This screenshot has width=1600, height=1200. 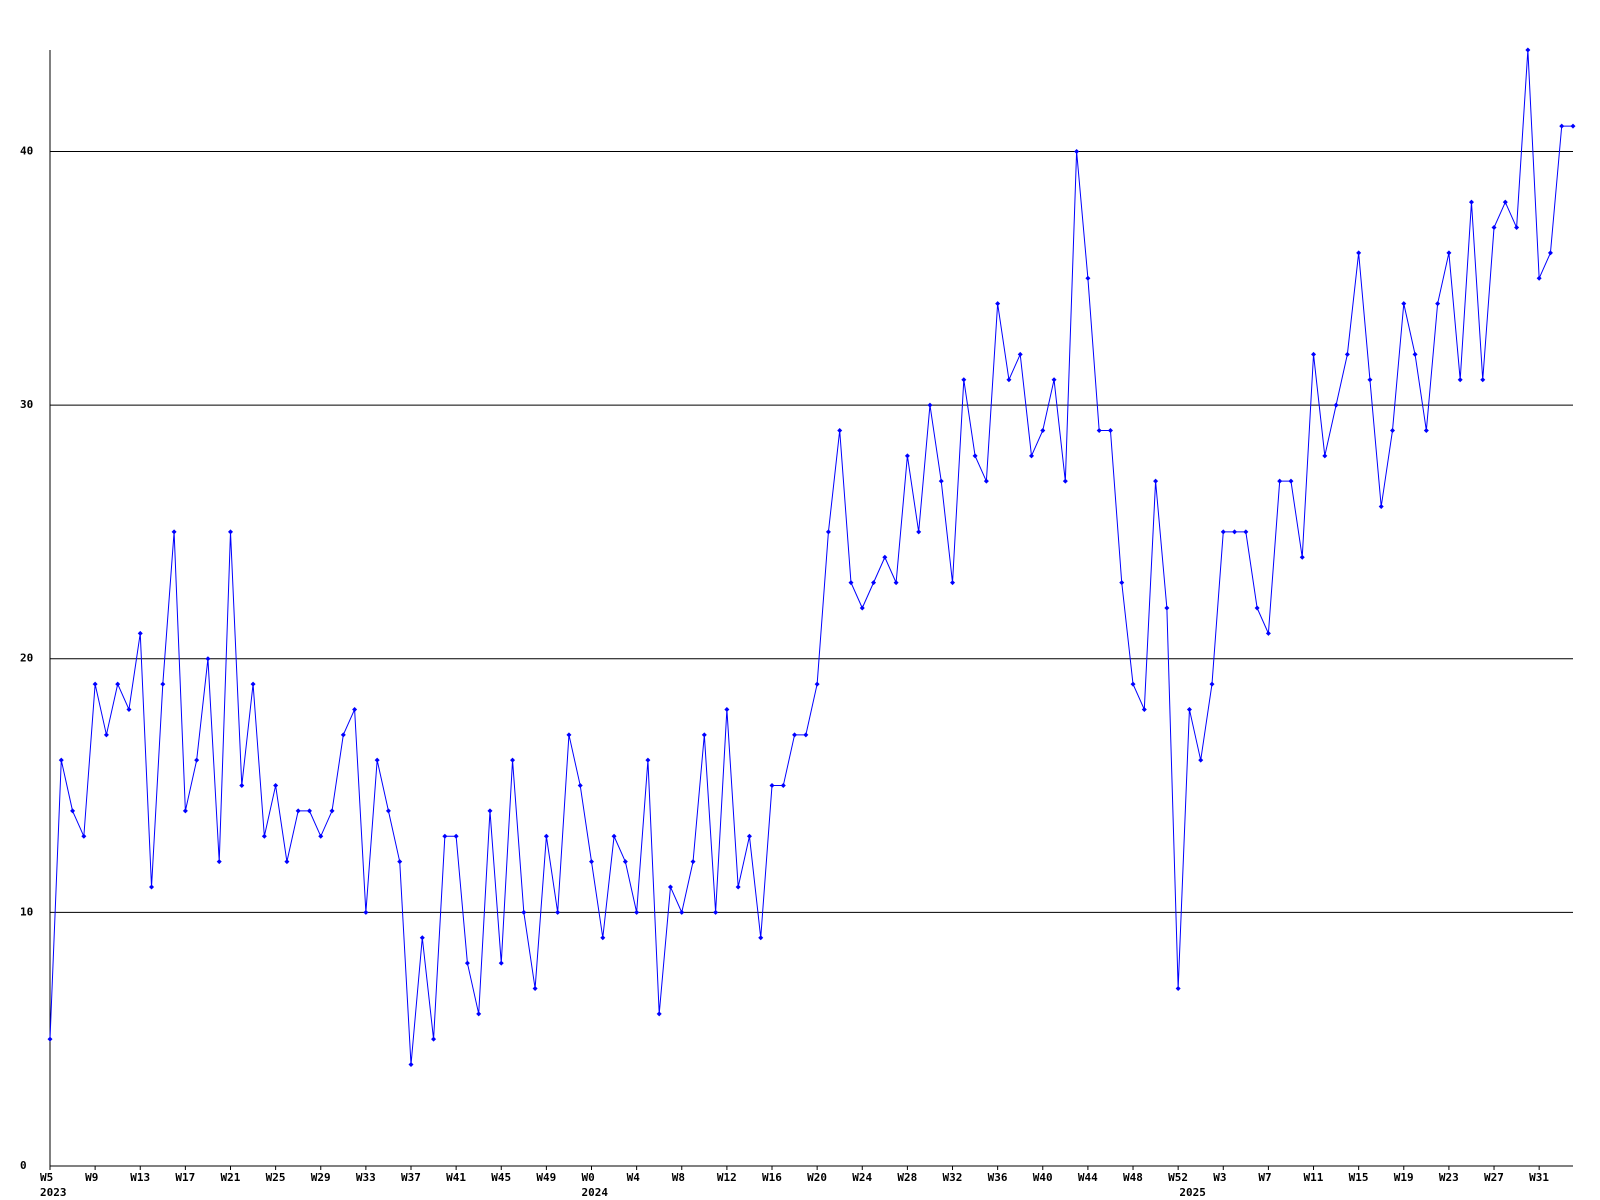 I want to click on x-tick-label: W7, so click(x=1264, y=1177).